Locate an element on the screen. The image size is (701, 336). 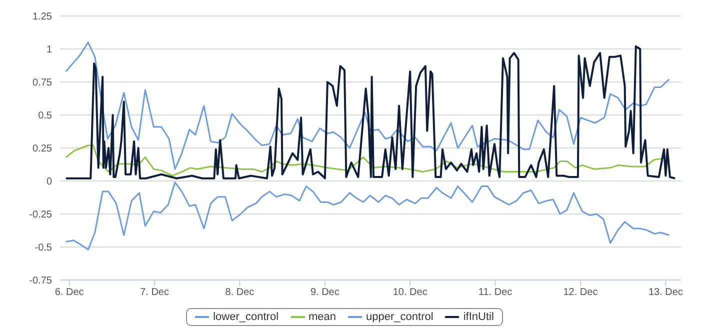
y-tick-label: 0 is located at coordinates (49, 182).